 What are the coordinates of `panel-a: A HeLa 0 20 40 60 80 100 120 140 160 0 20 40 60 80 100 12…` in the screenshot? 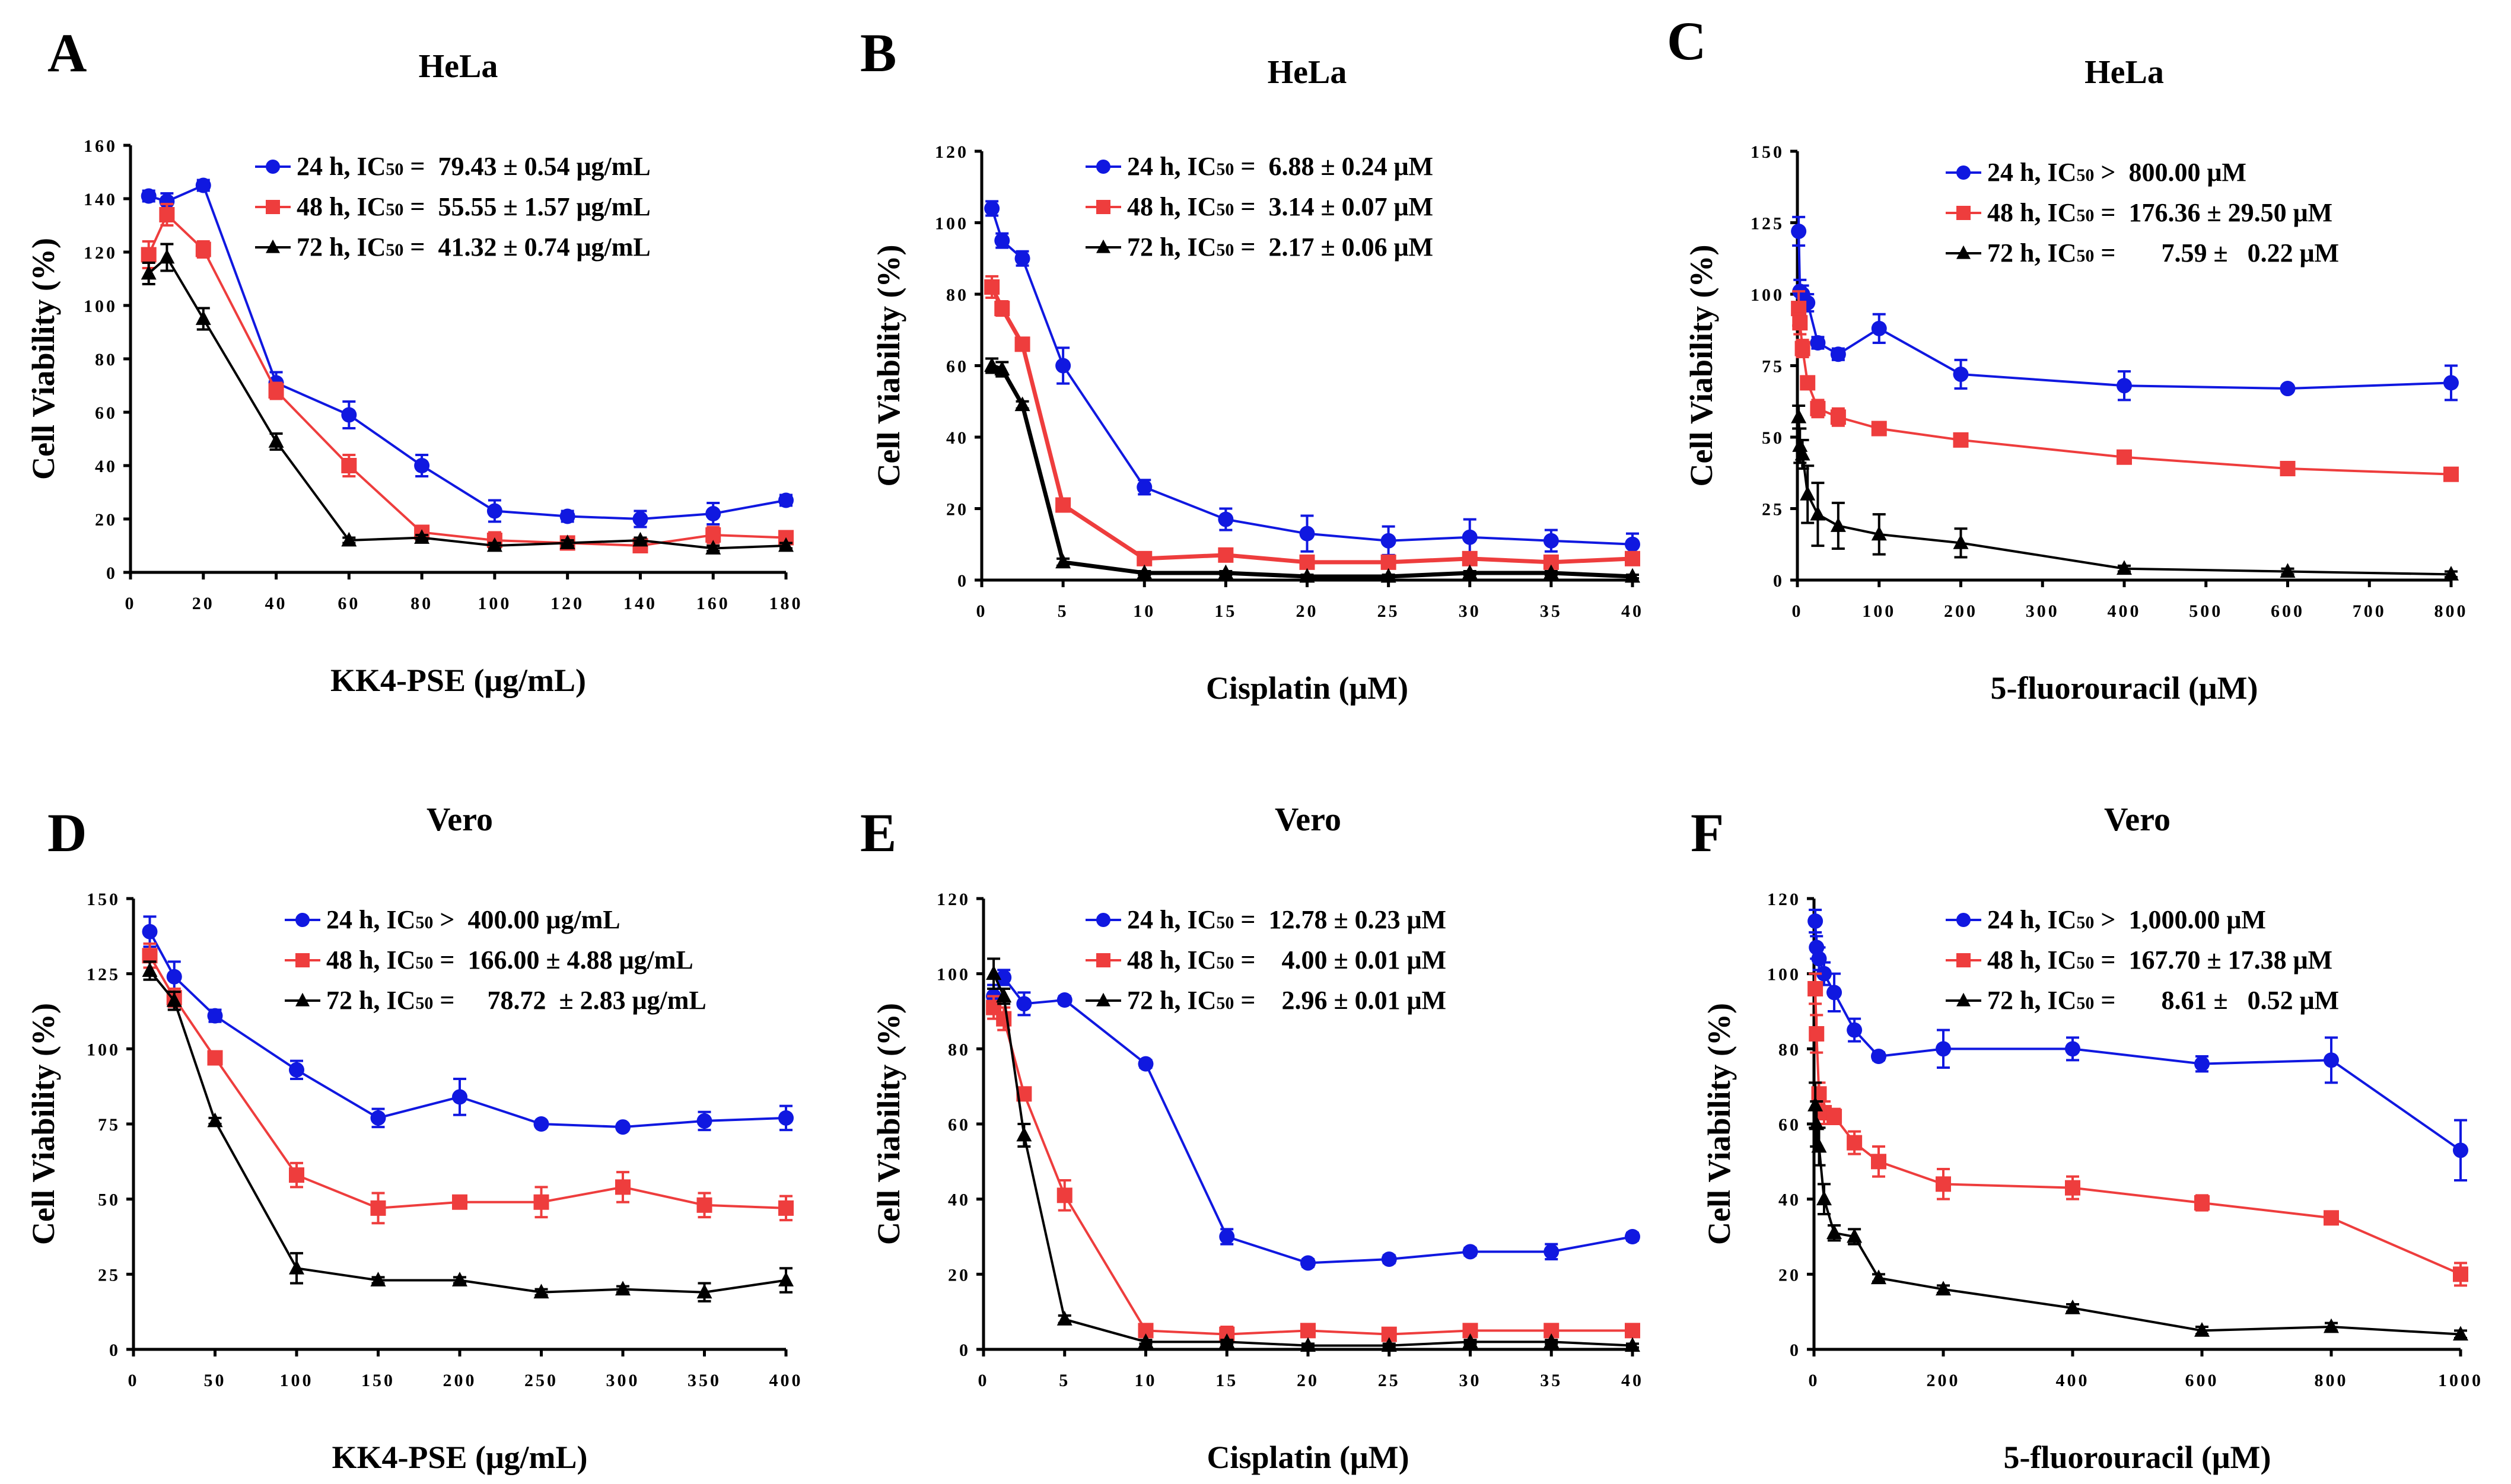 It's located at (414, 360).